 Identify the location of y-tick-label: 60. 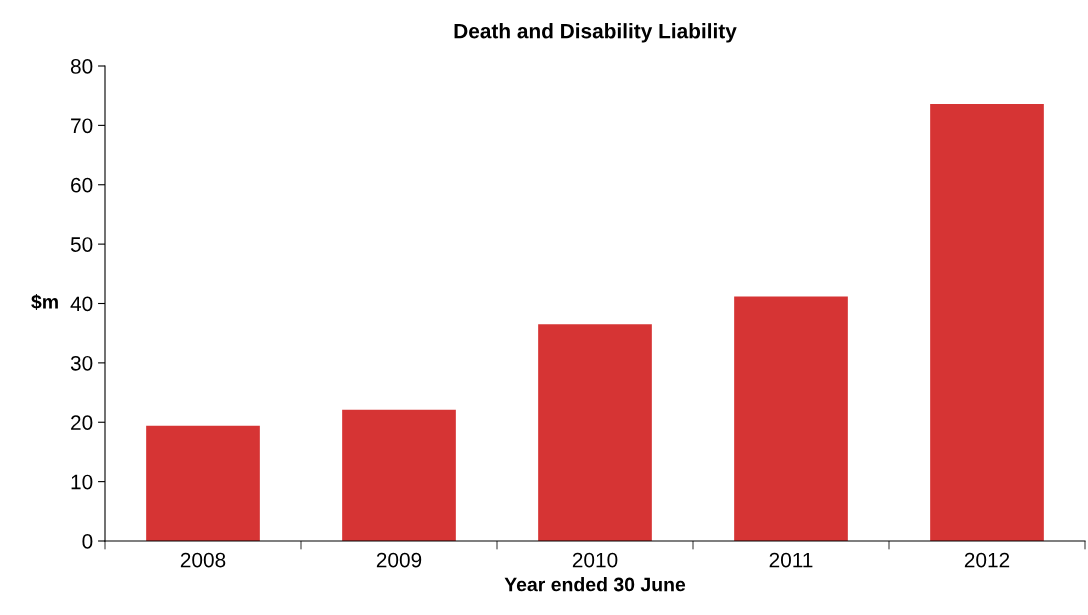
(82, 185).